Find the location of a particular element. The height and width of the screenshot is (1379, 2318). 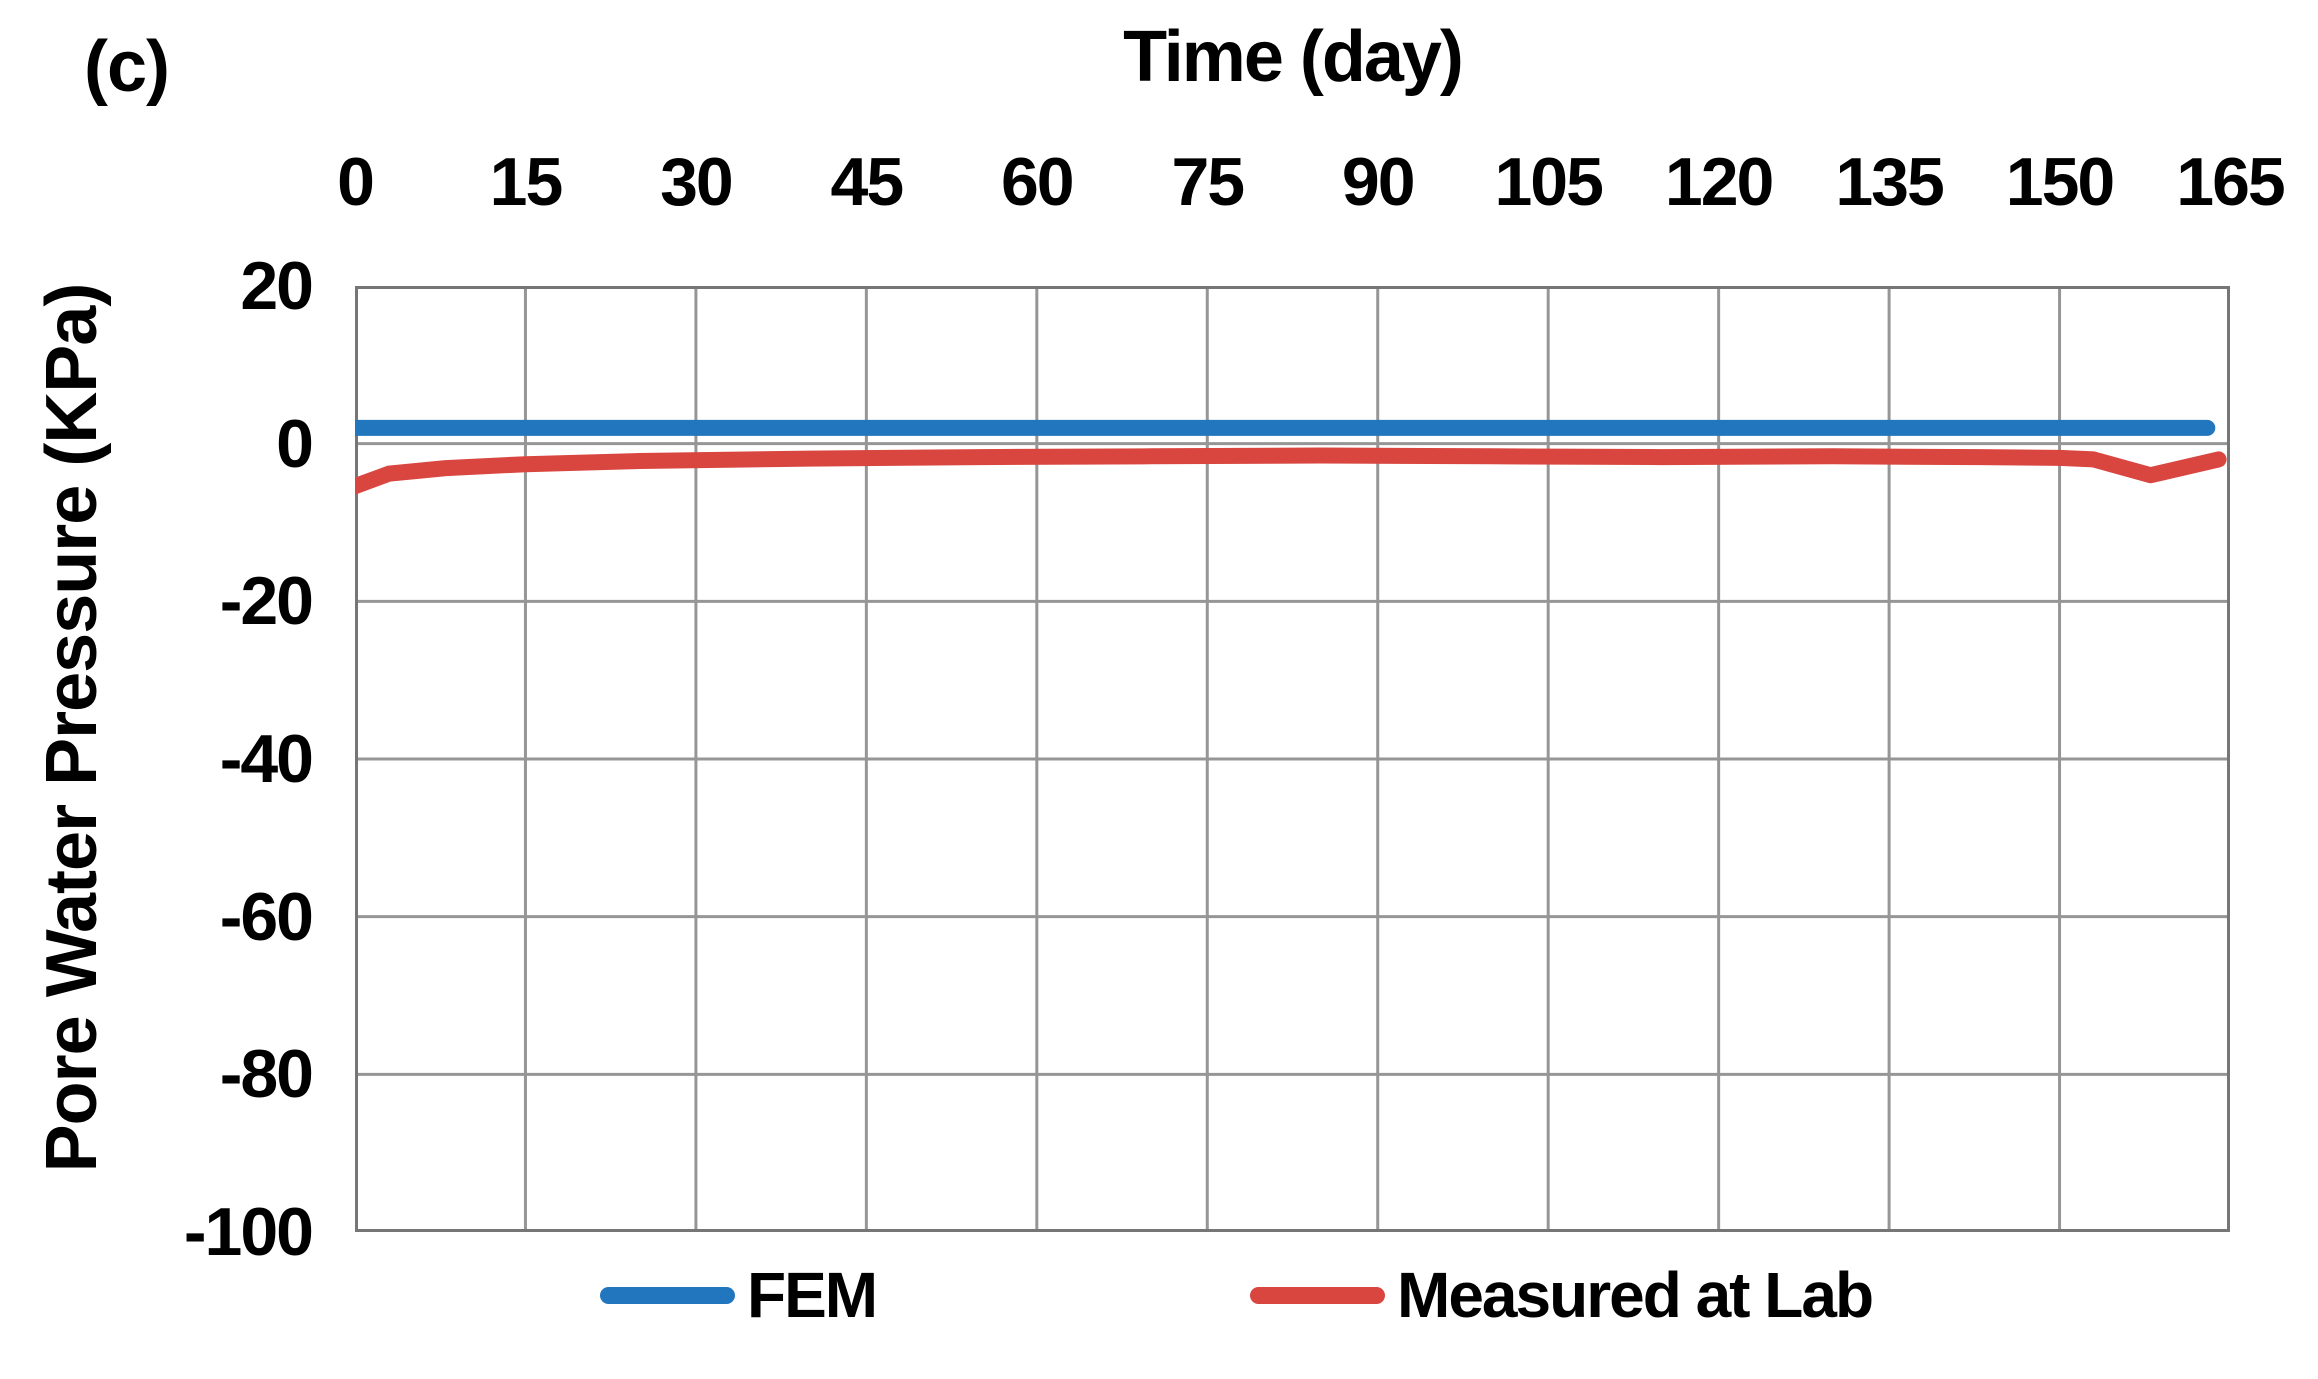

series-line-measured is located at coordinates (1291, 471).